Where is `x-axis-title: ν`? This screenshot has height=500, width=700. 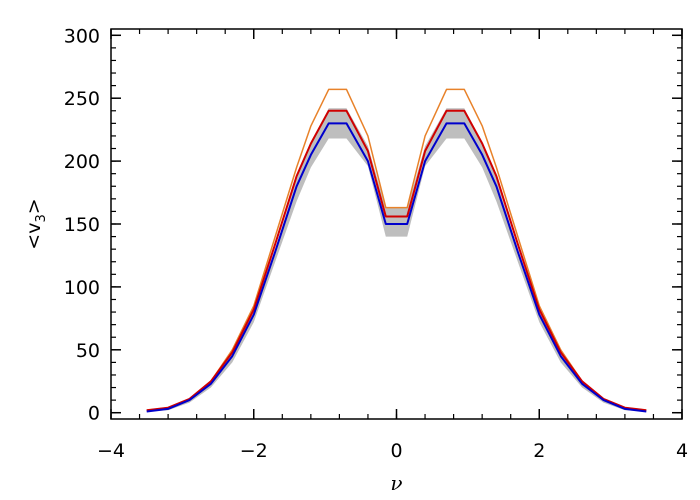
x-axis-title: ν is located at coordinates (396, 483).